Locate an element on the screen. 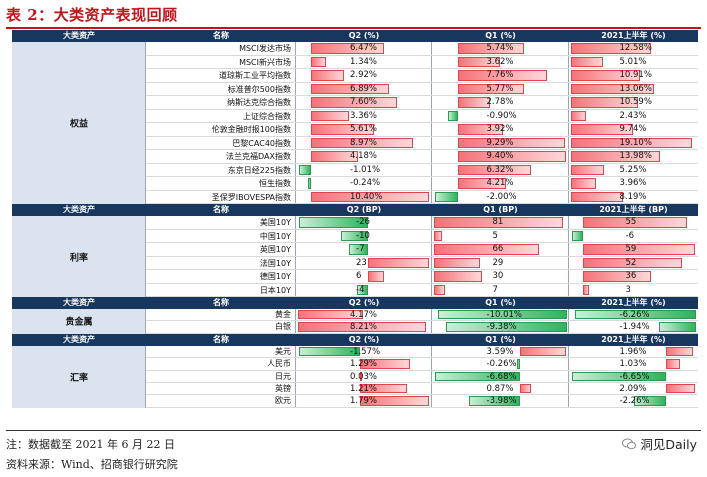  value-cell-q1: 66 is located at coordinates (500, 249).